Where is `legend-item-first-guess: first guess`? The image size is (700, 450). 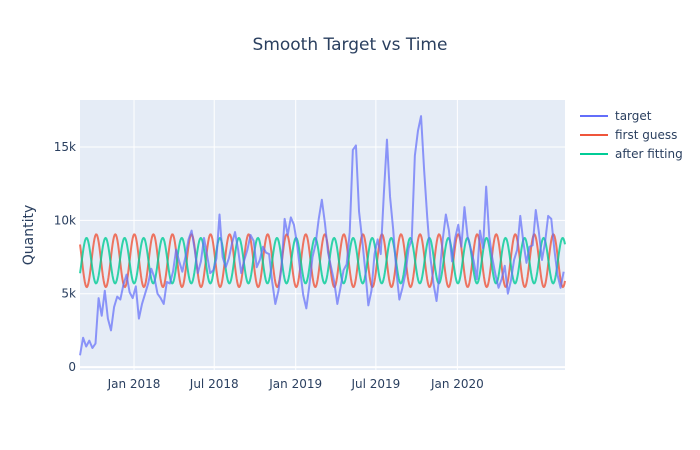 legend-item-first-guess: first guess is located at coordinates (628, 135).